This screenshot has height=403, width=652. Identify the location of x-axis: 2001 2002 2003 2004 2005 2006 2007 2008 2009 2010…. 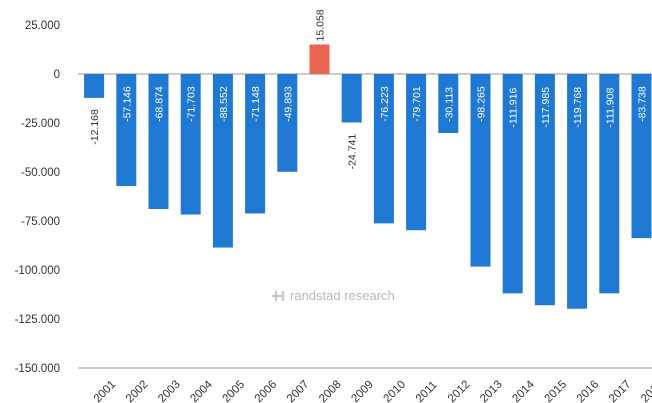
(365, 385).